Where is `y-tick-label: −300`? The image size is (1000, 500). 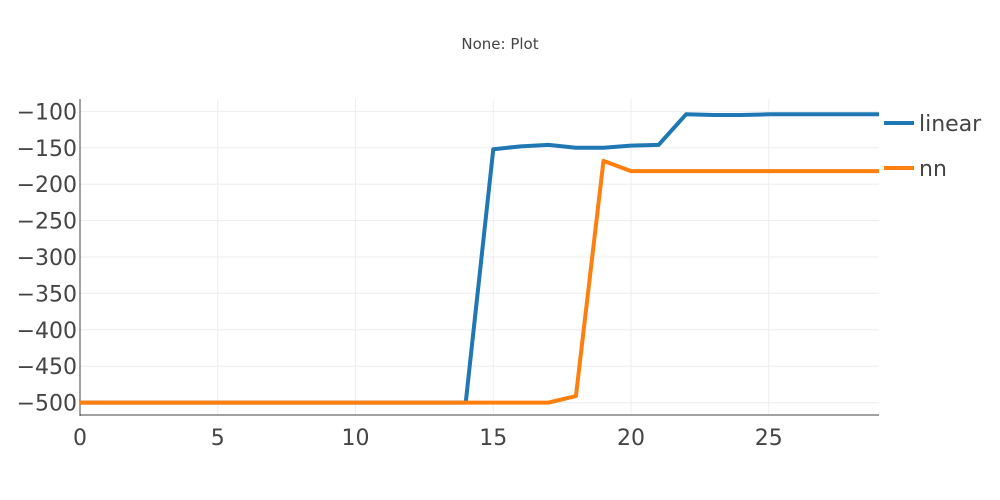
y-tick-label: −300 is located at coordinates (47, 258).